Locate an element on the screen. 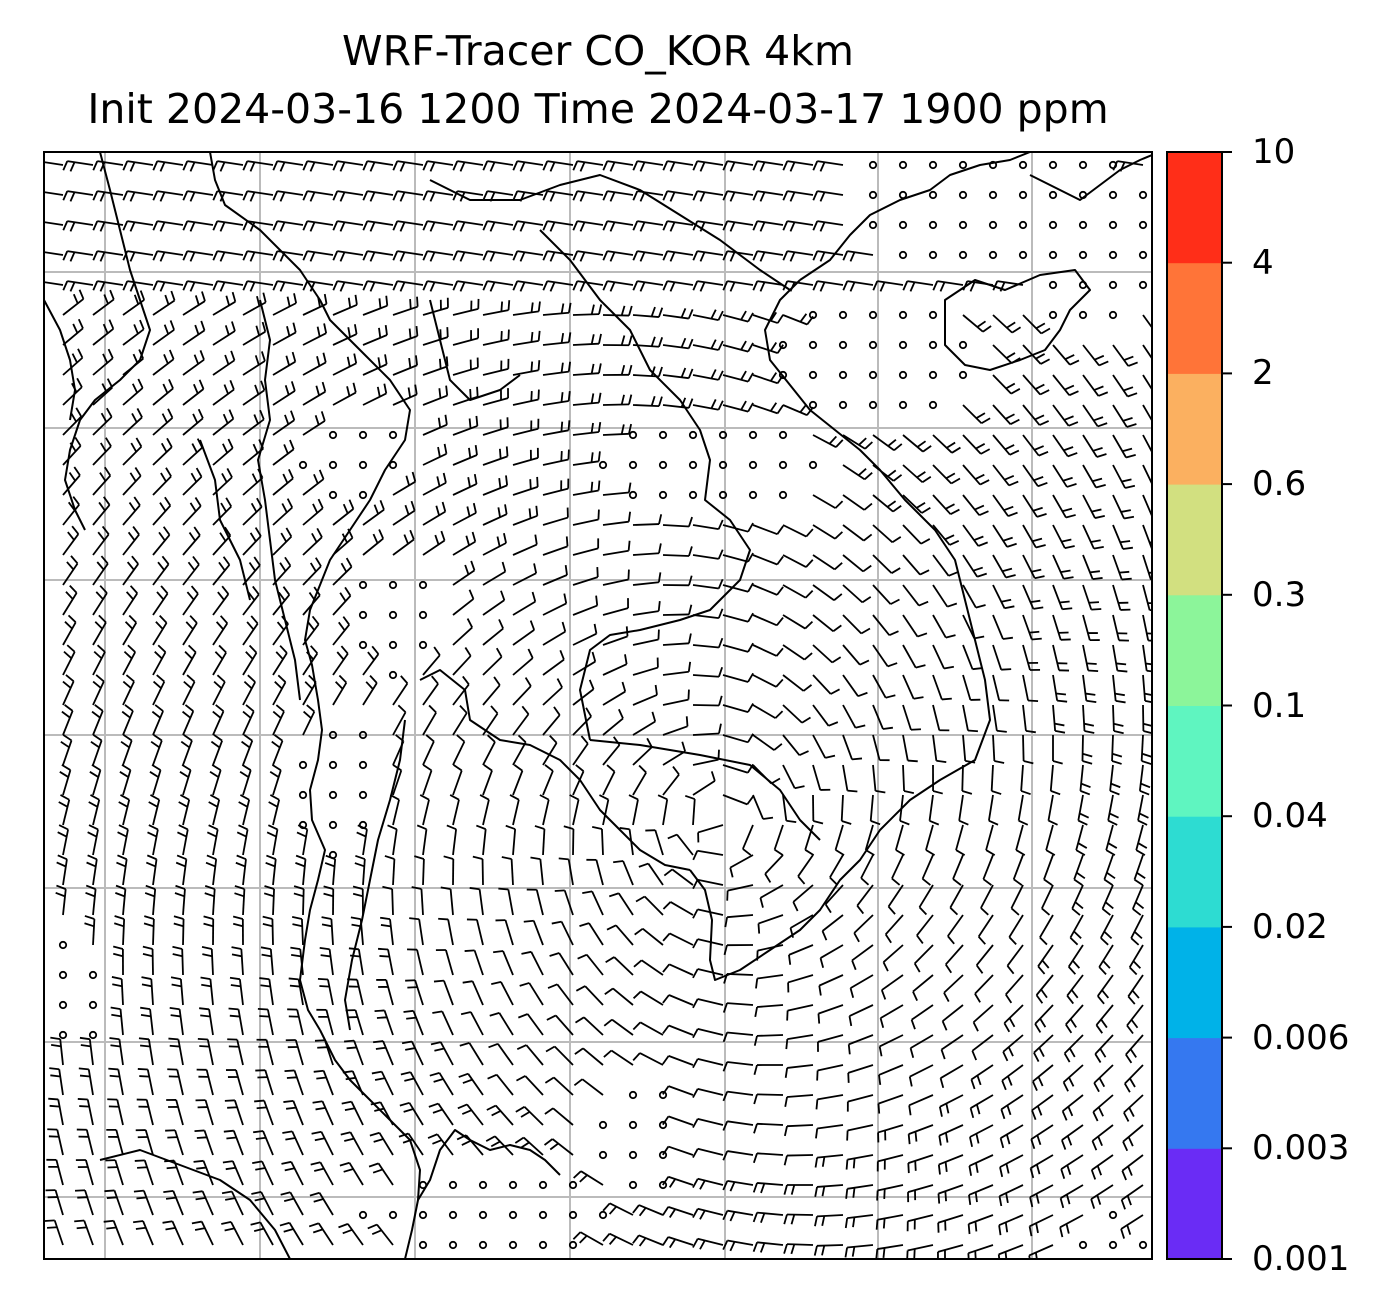  coastline-indochina-west is located at coordinates (310, 591).